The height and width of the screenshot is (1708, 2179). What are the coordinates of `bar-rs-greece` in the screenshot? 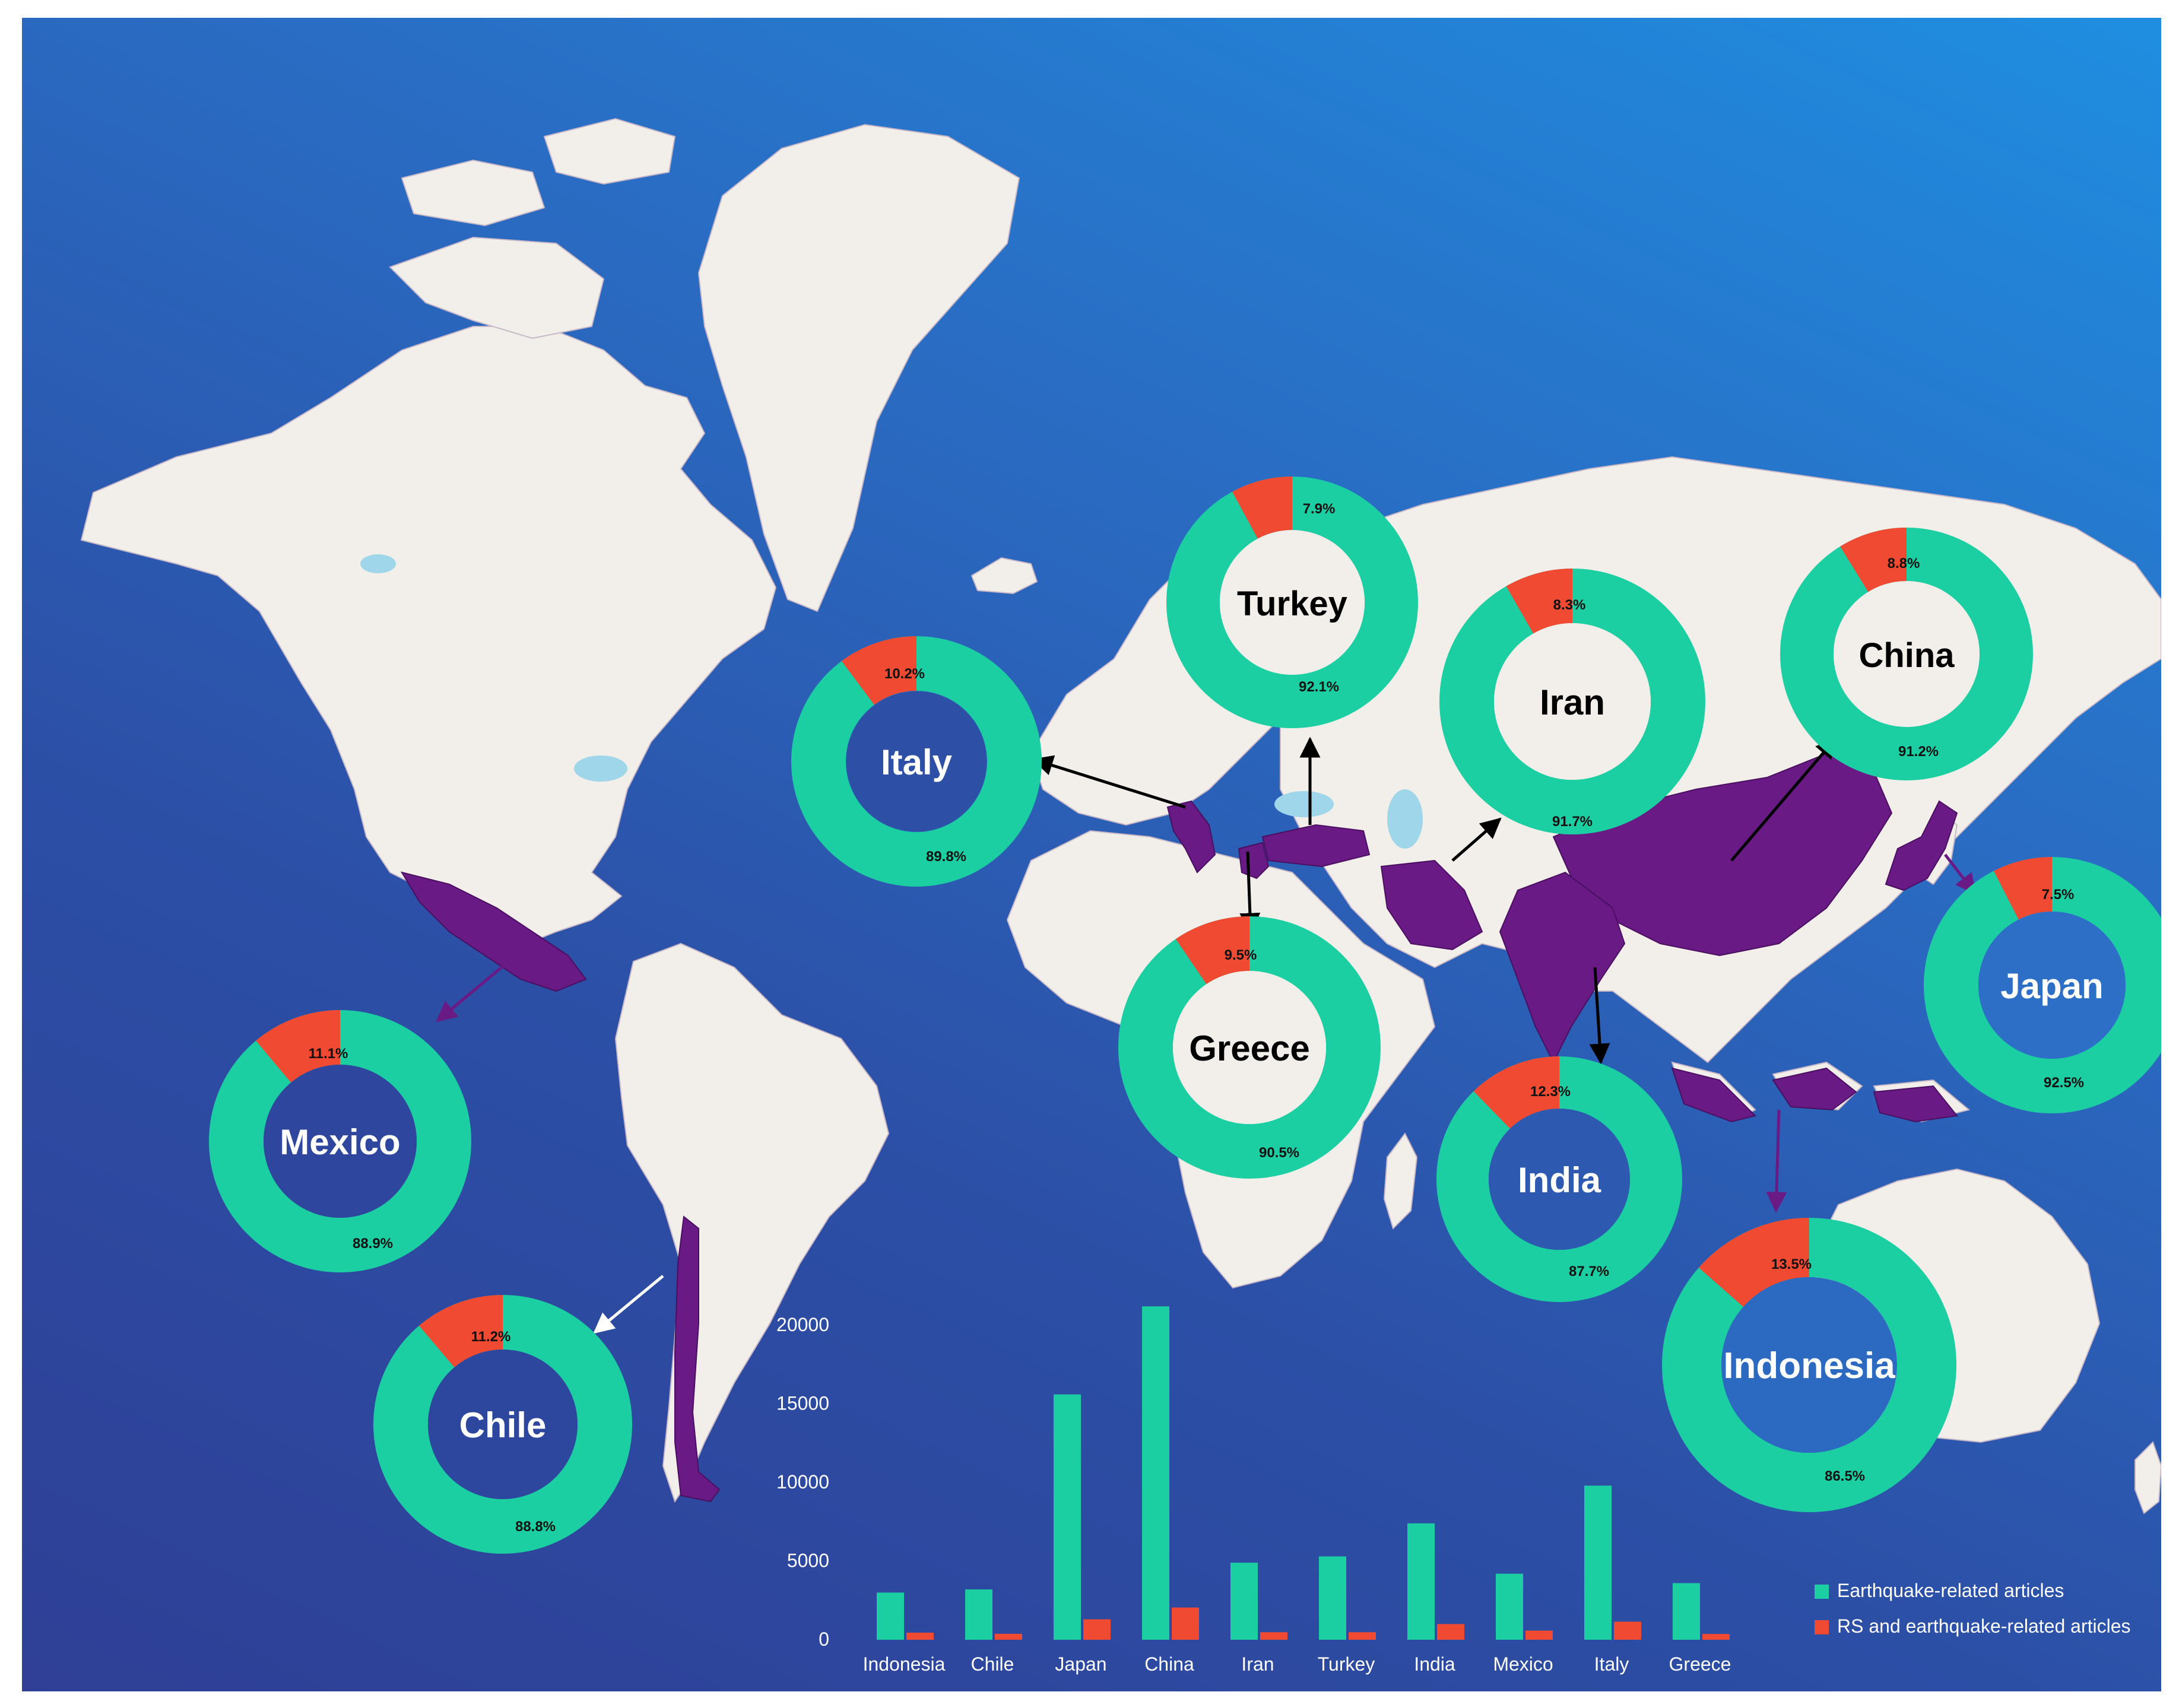 It's located at (1716, 1637).